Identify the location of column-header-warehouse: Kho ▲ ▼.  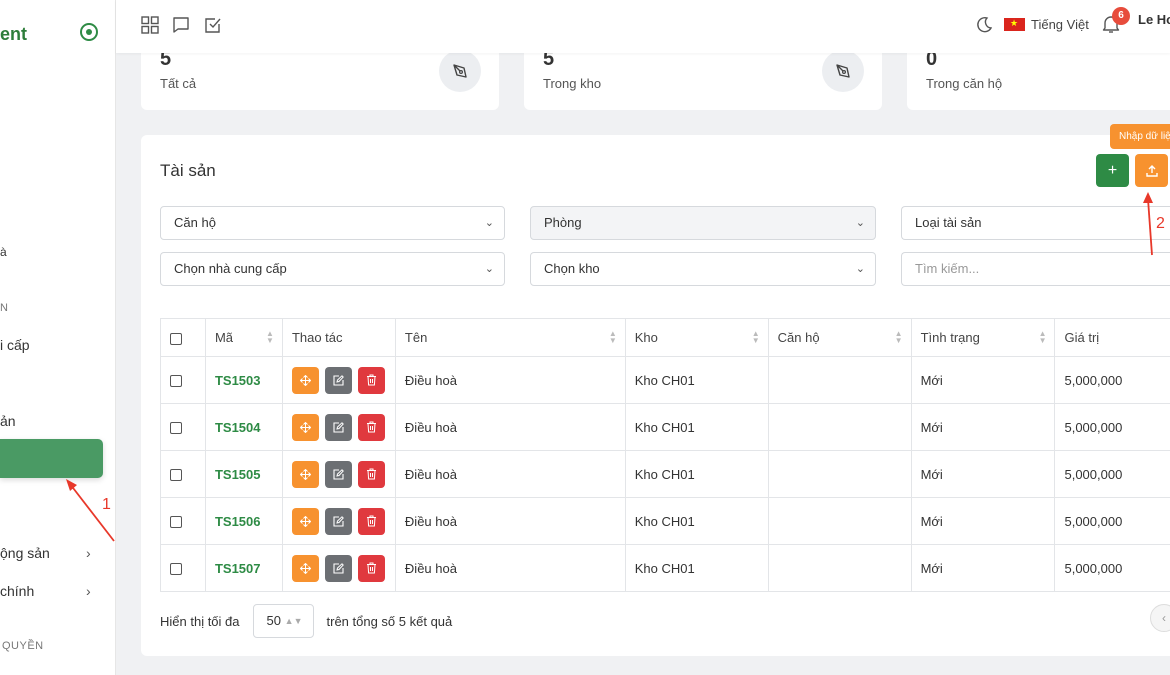
(696, 337).